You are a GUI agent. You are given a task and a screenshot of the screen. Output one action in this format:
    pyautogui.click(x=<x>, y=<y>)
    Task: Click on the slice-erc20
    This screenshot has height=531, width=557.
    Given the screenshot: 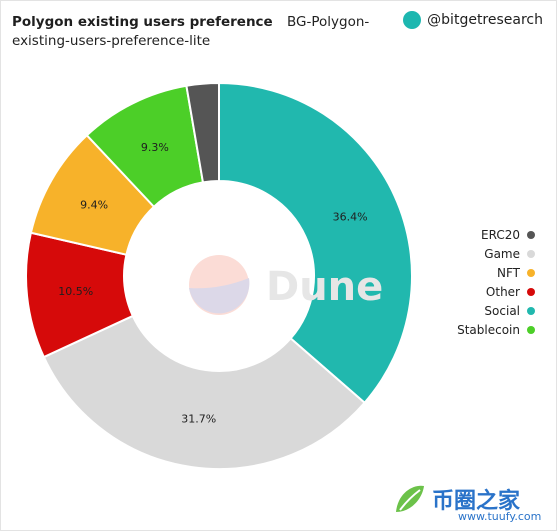 What is the action you would take?
    pyautogui.click(x=202, y=132)
    